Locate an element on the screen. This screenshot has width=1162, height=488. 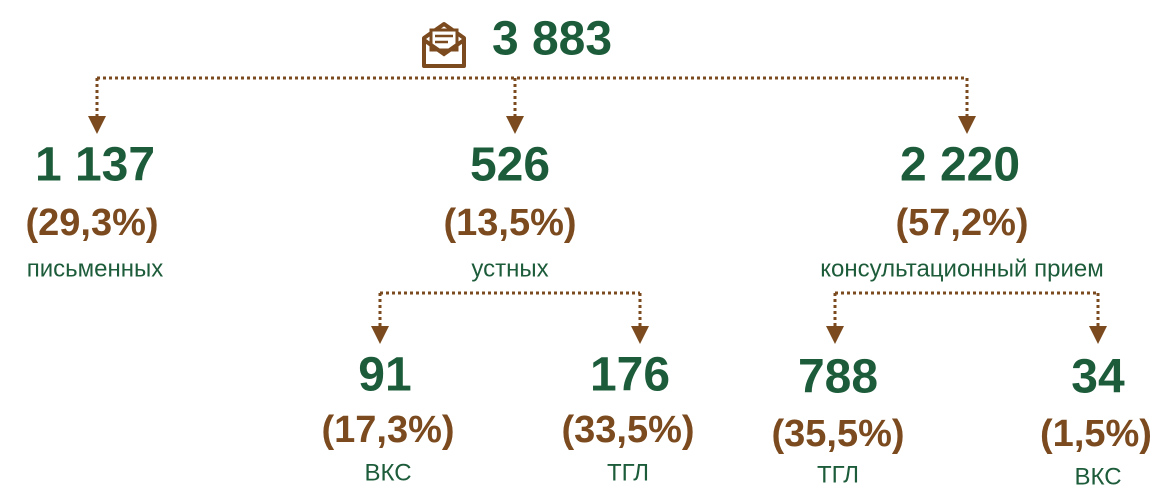
node-label: консультационный прием is located at coordinates (961, 268).